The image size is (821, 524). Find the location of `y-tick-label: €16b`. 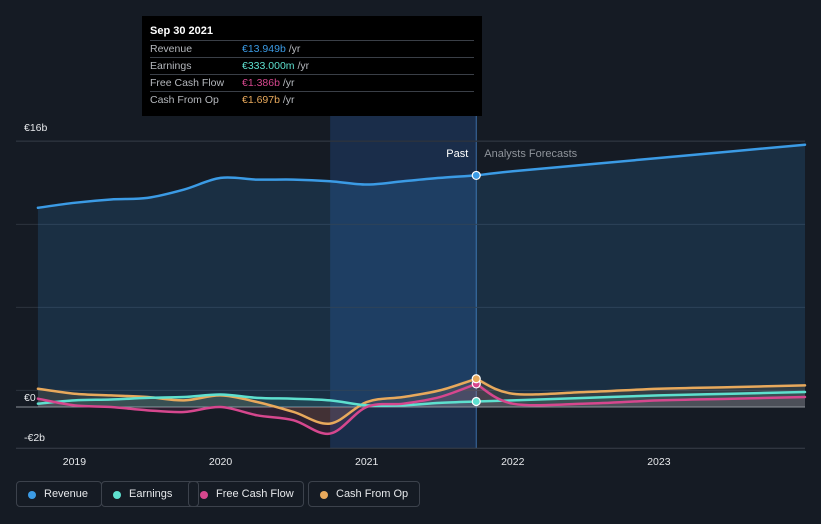

y-tick-label: €16b is located at coordinates (36, 128).